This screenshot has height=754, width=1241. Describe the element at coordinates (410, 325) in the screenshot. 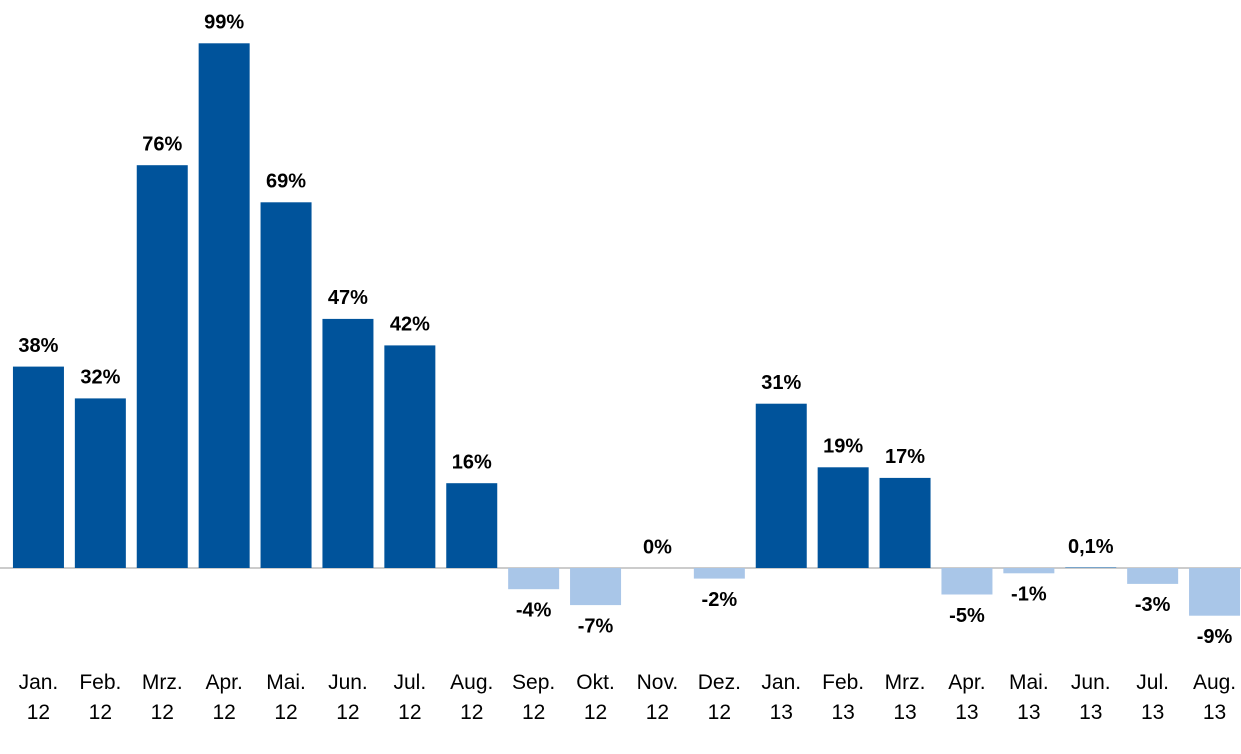

I see `value-label: 42%` at that location.